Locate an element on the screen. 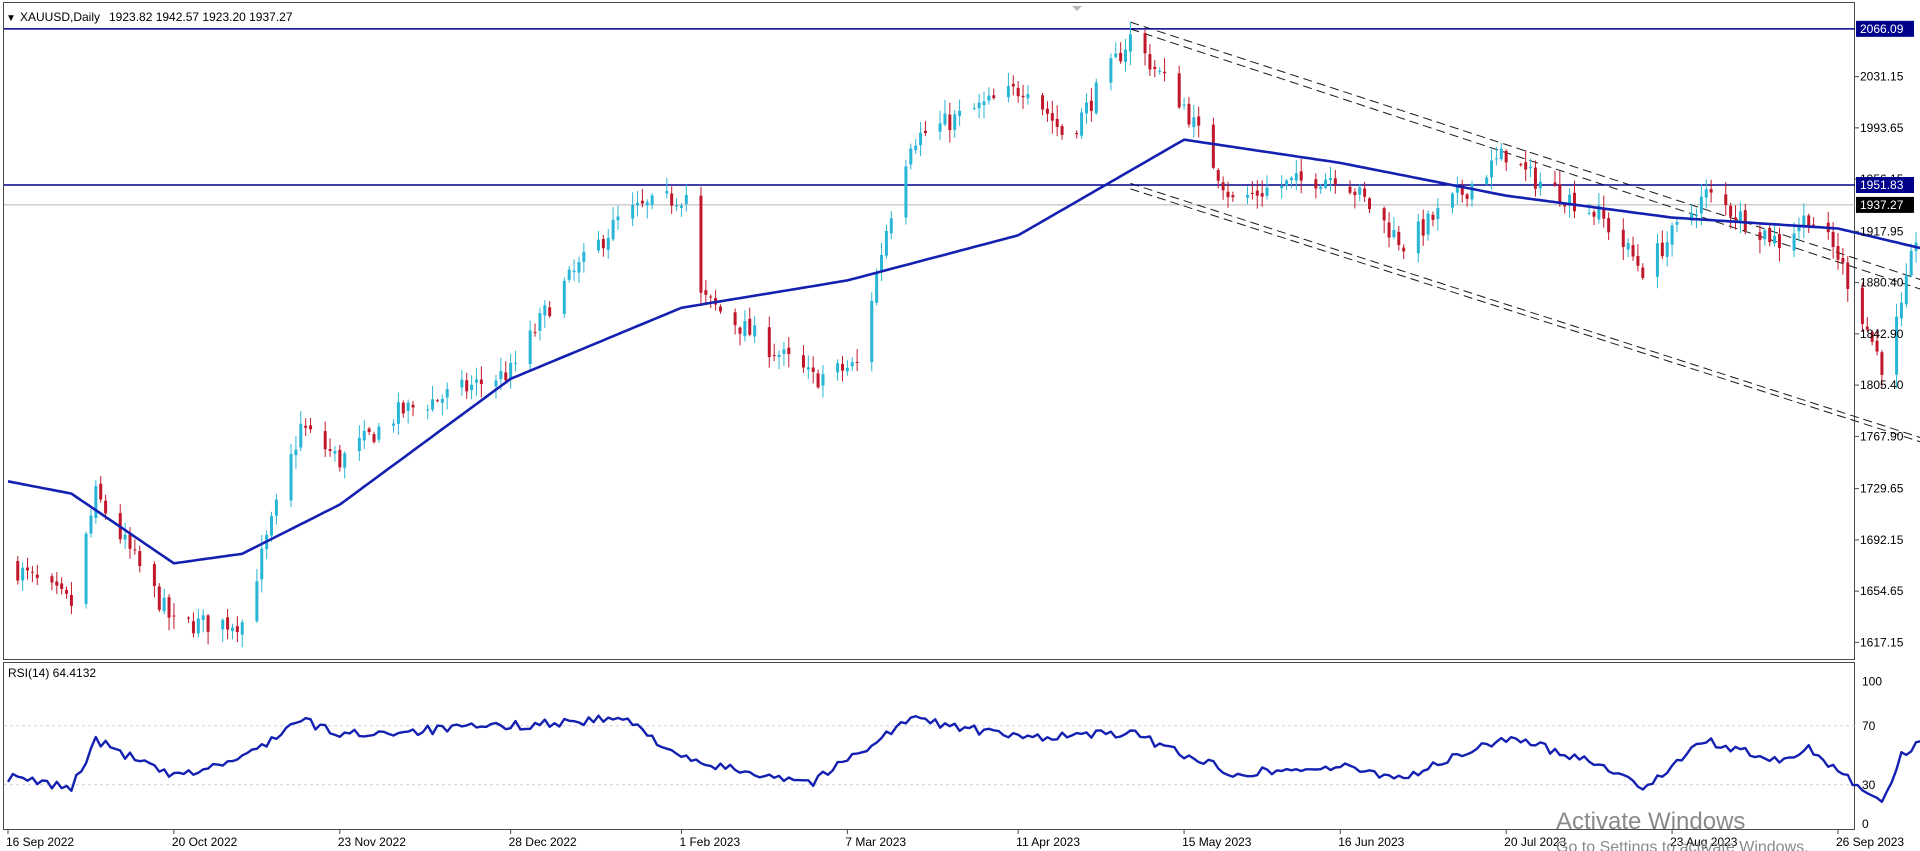 The image size is (1920, 851). dropdown-arrow-icon: ▼ is located at coordinates (11, 18).